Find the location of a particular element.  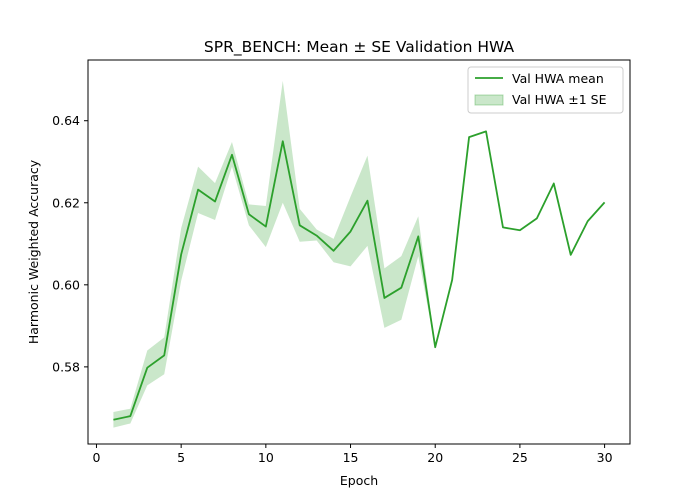

y-axis: 0.58 0.60 0.62 0.64 is located at coordinates (70, 243).